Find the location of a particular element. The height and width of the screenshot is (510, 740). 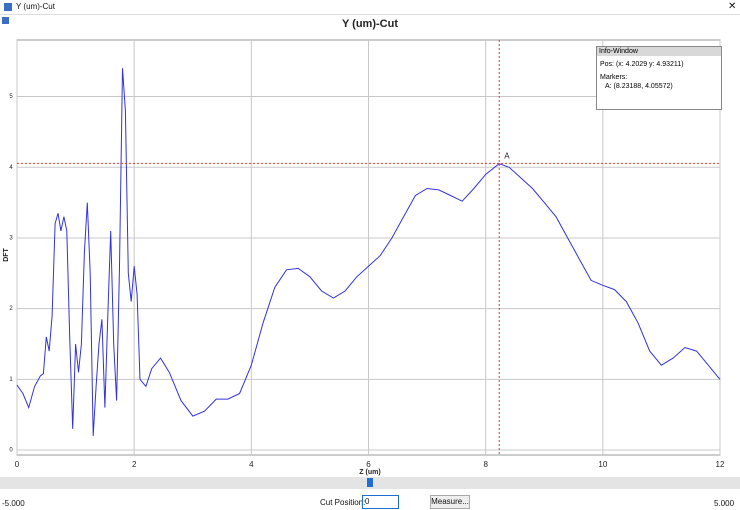

cut-position-label: Cut Position: is located at coordinates (343, 502).